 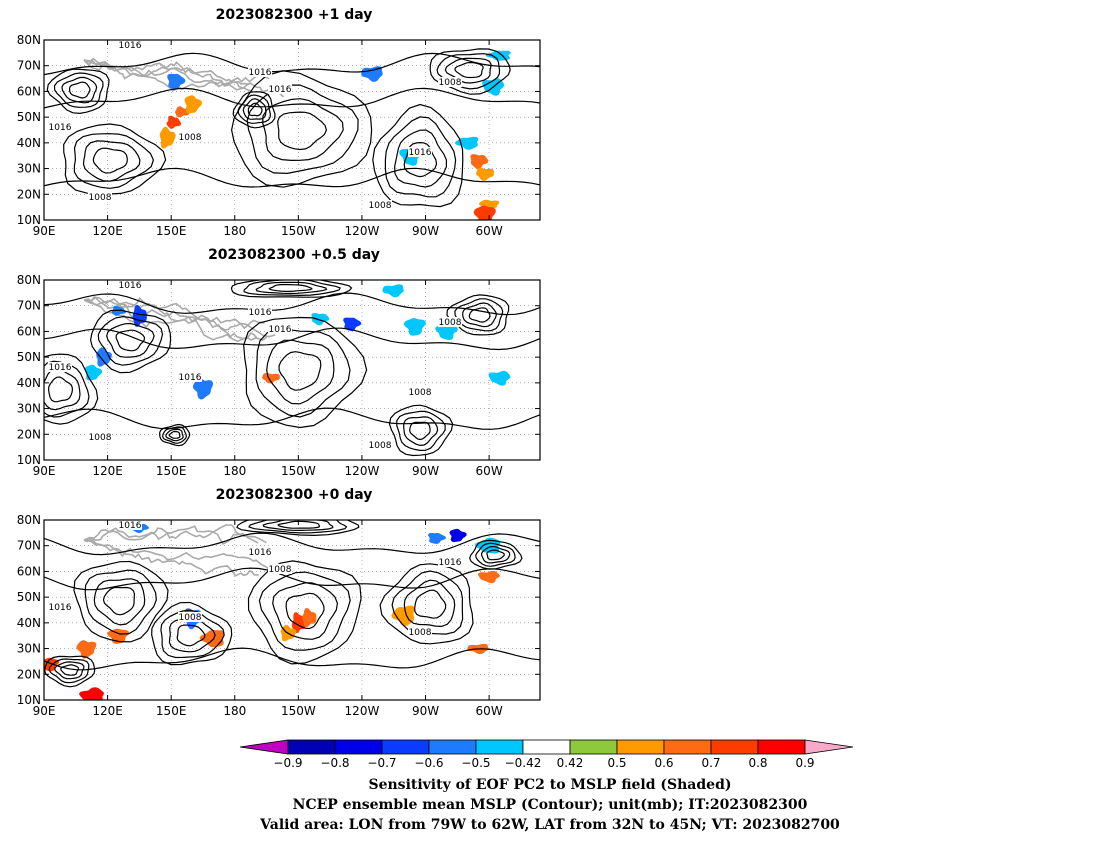 I want to click on colorbar-label: 0.8, so click(x=757, y=762).